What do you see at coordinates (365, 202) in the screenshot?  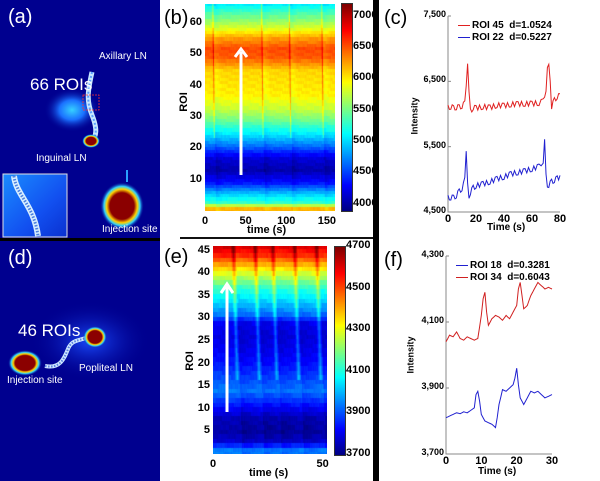 I see `colorbar-tick-label: 4000` at bounding box center [365, 202].